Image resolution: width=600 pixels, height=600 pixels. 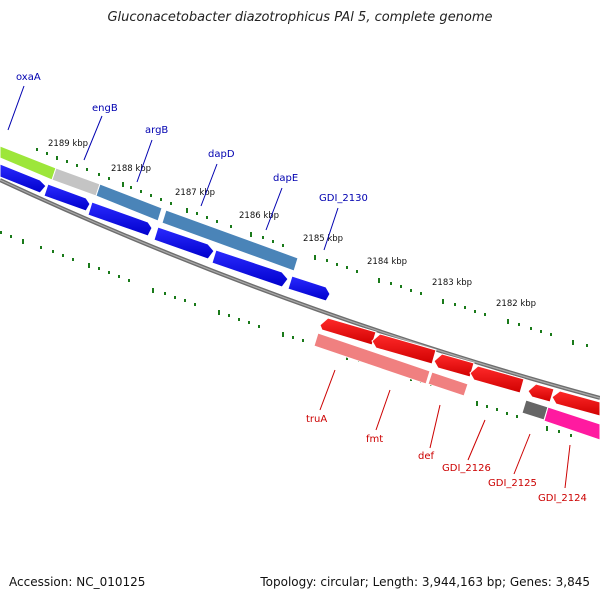 I want to click on gene-arrow-fmt, so click(x=404, y=349).